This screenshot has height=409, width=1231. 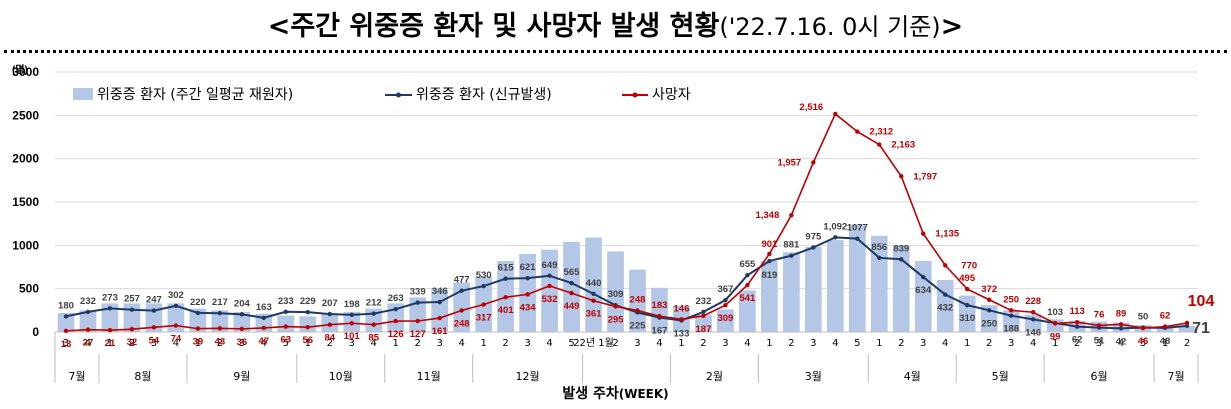 I want to click on deaths-data-label: 126, so click(x=396, y=334).